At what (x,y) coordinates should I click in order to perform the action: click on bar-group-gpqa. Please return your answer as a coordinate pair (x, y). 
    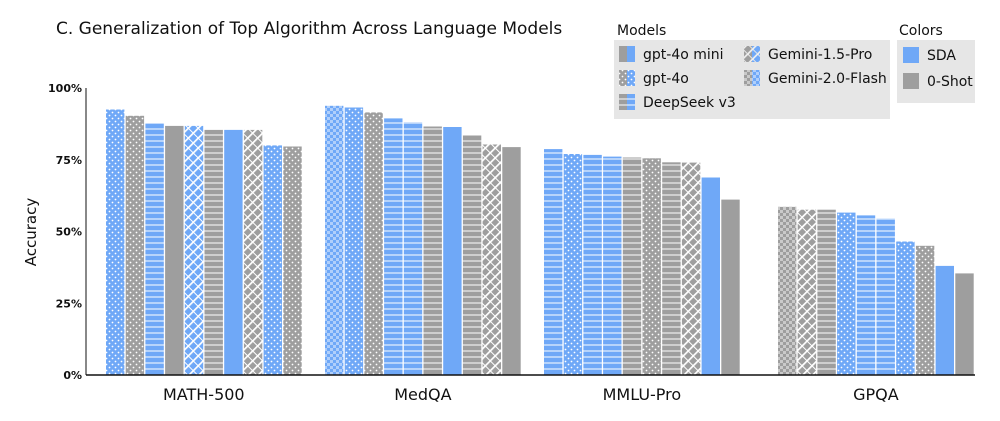
    Looking at the image, I should click on (876, 290).